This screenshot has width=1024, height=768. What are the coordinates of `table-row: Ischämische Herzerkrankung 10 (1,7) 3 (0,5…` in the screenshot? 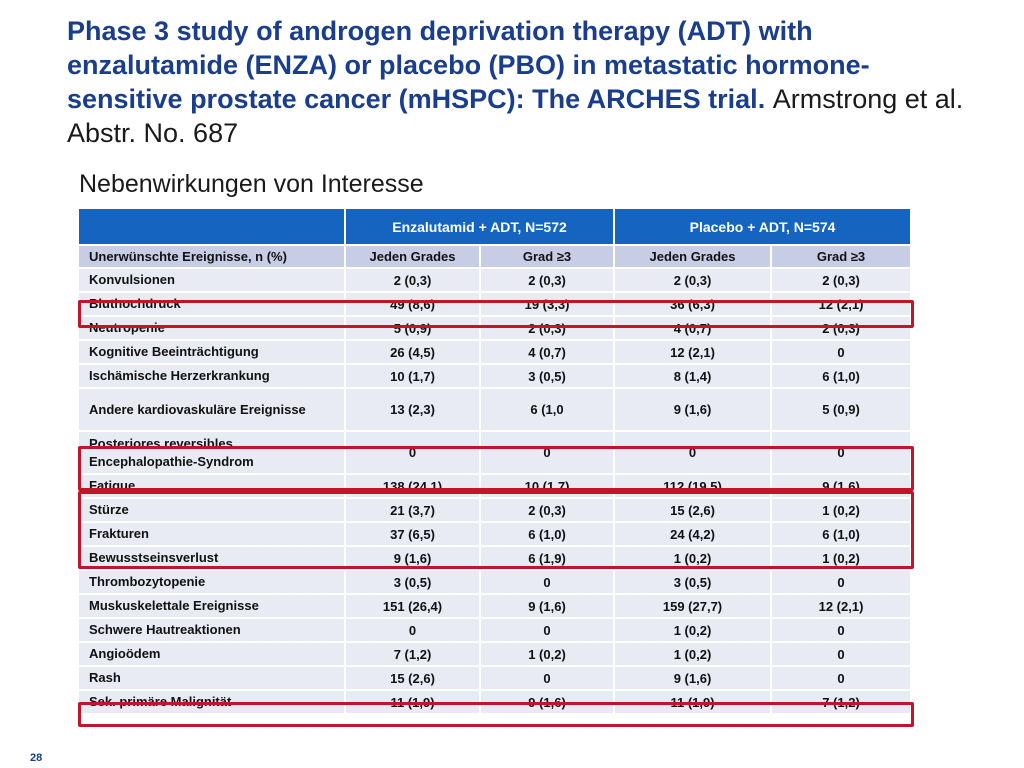 It's located at (495, 376).